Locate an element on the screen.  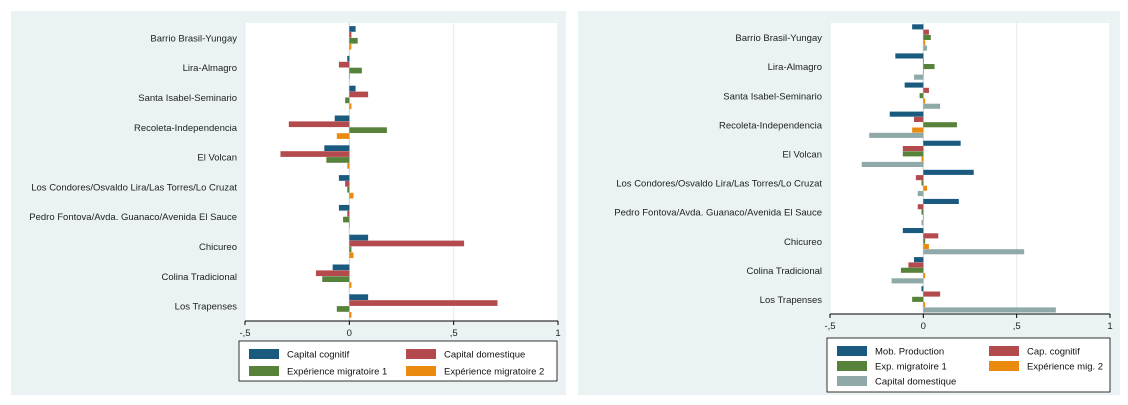
category-label: Santa Isabel-Seminario is located at coordinates (187, 98).